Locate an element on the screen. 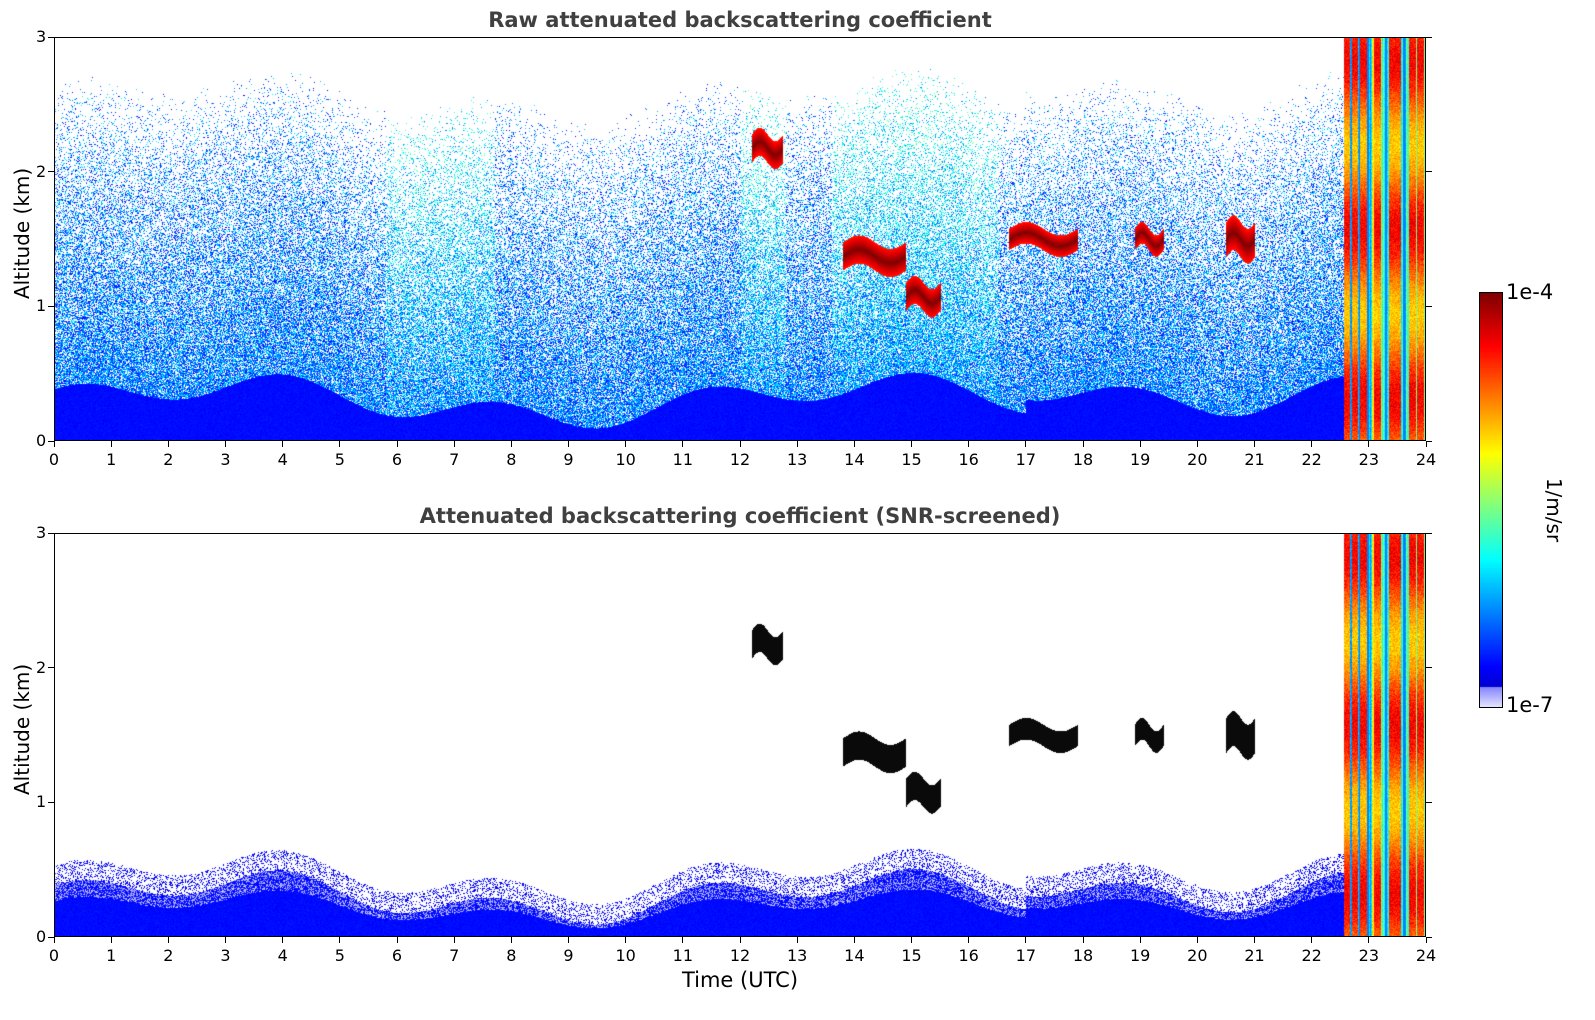  x-tick-label: 11 is located at coordinates (683, 459).